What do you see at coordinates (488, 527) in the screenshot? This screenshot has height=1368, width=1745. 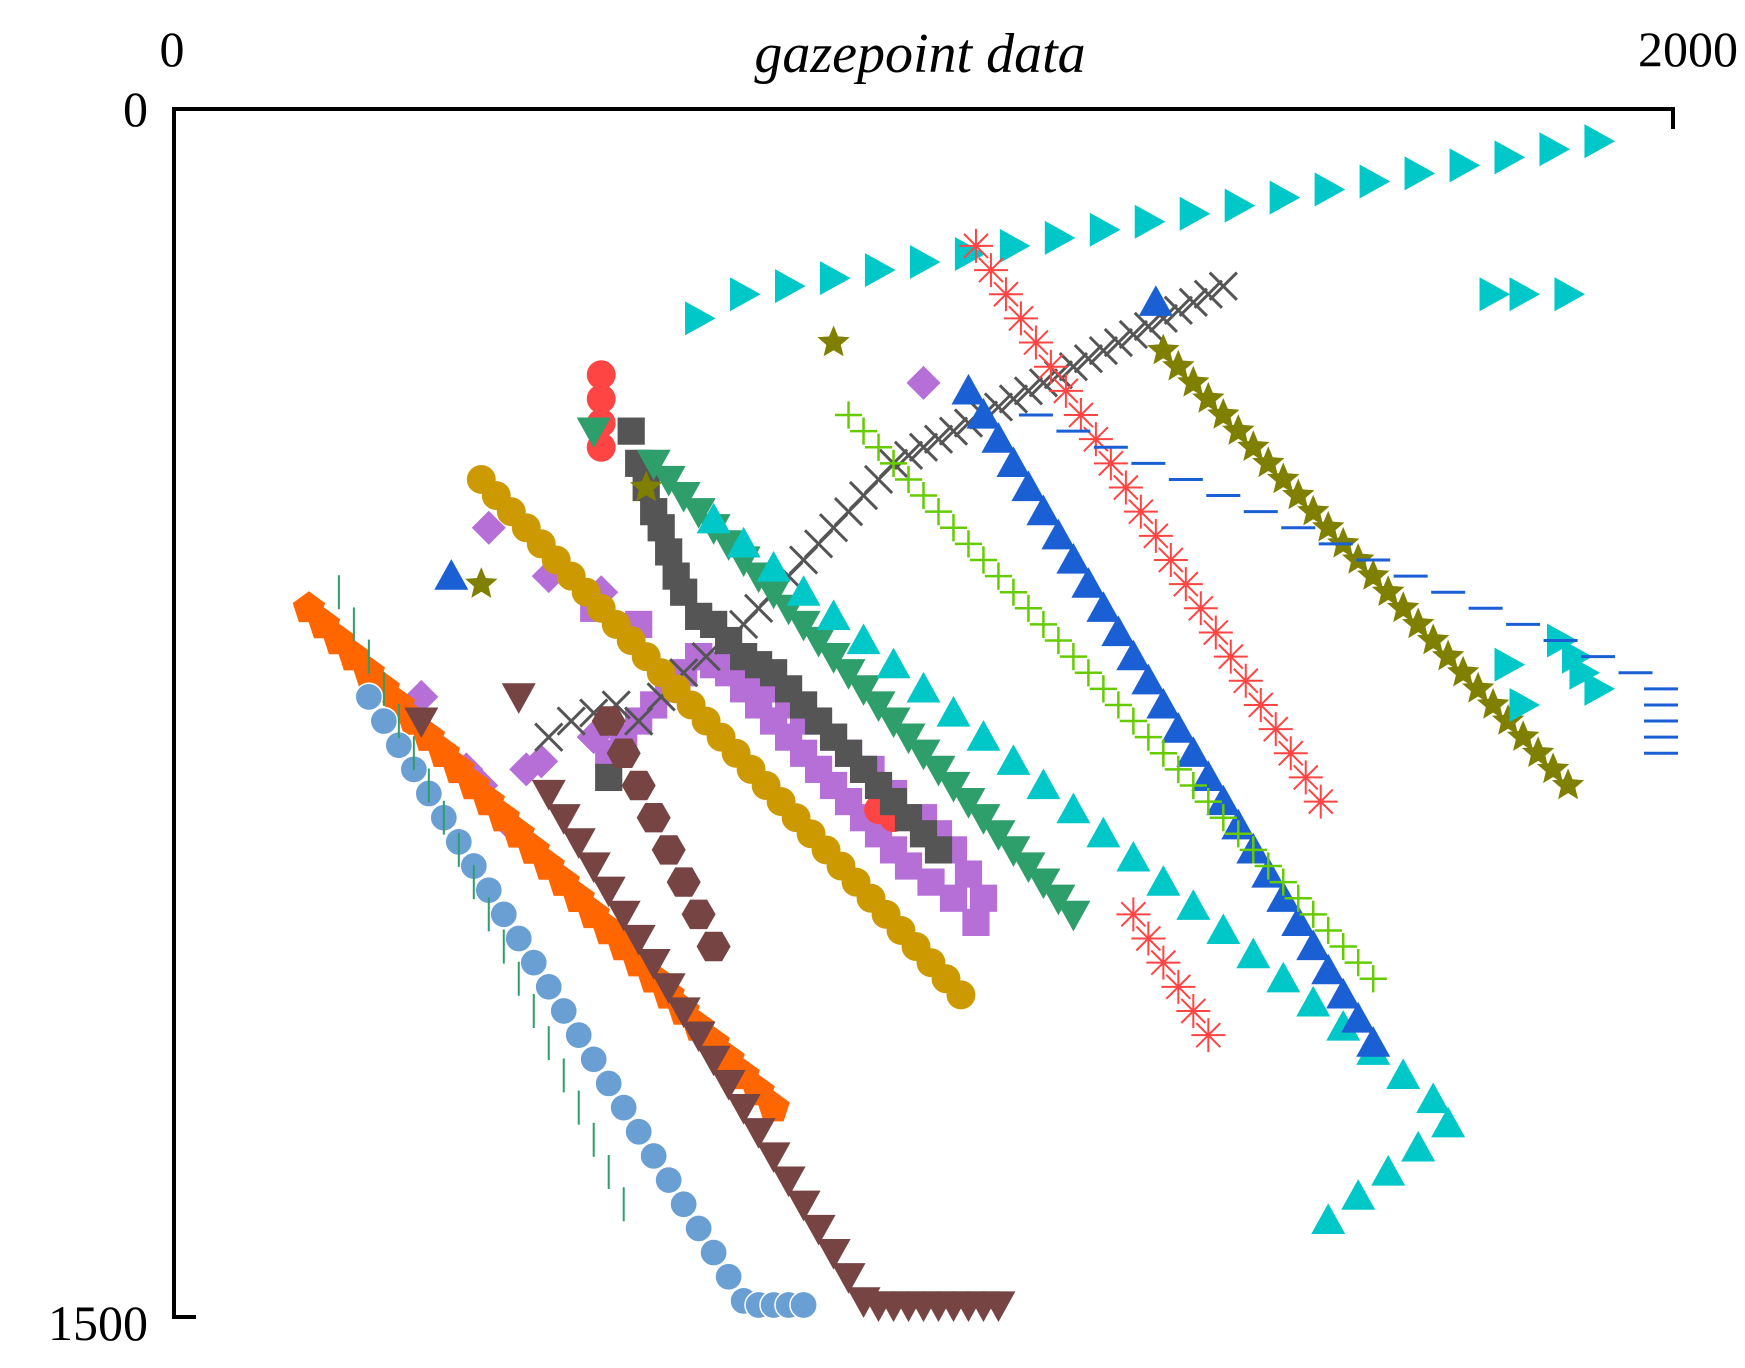 I see `data-point-diamond` at bounding box center [488, 527].